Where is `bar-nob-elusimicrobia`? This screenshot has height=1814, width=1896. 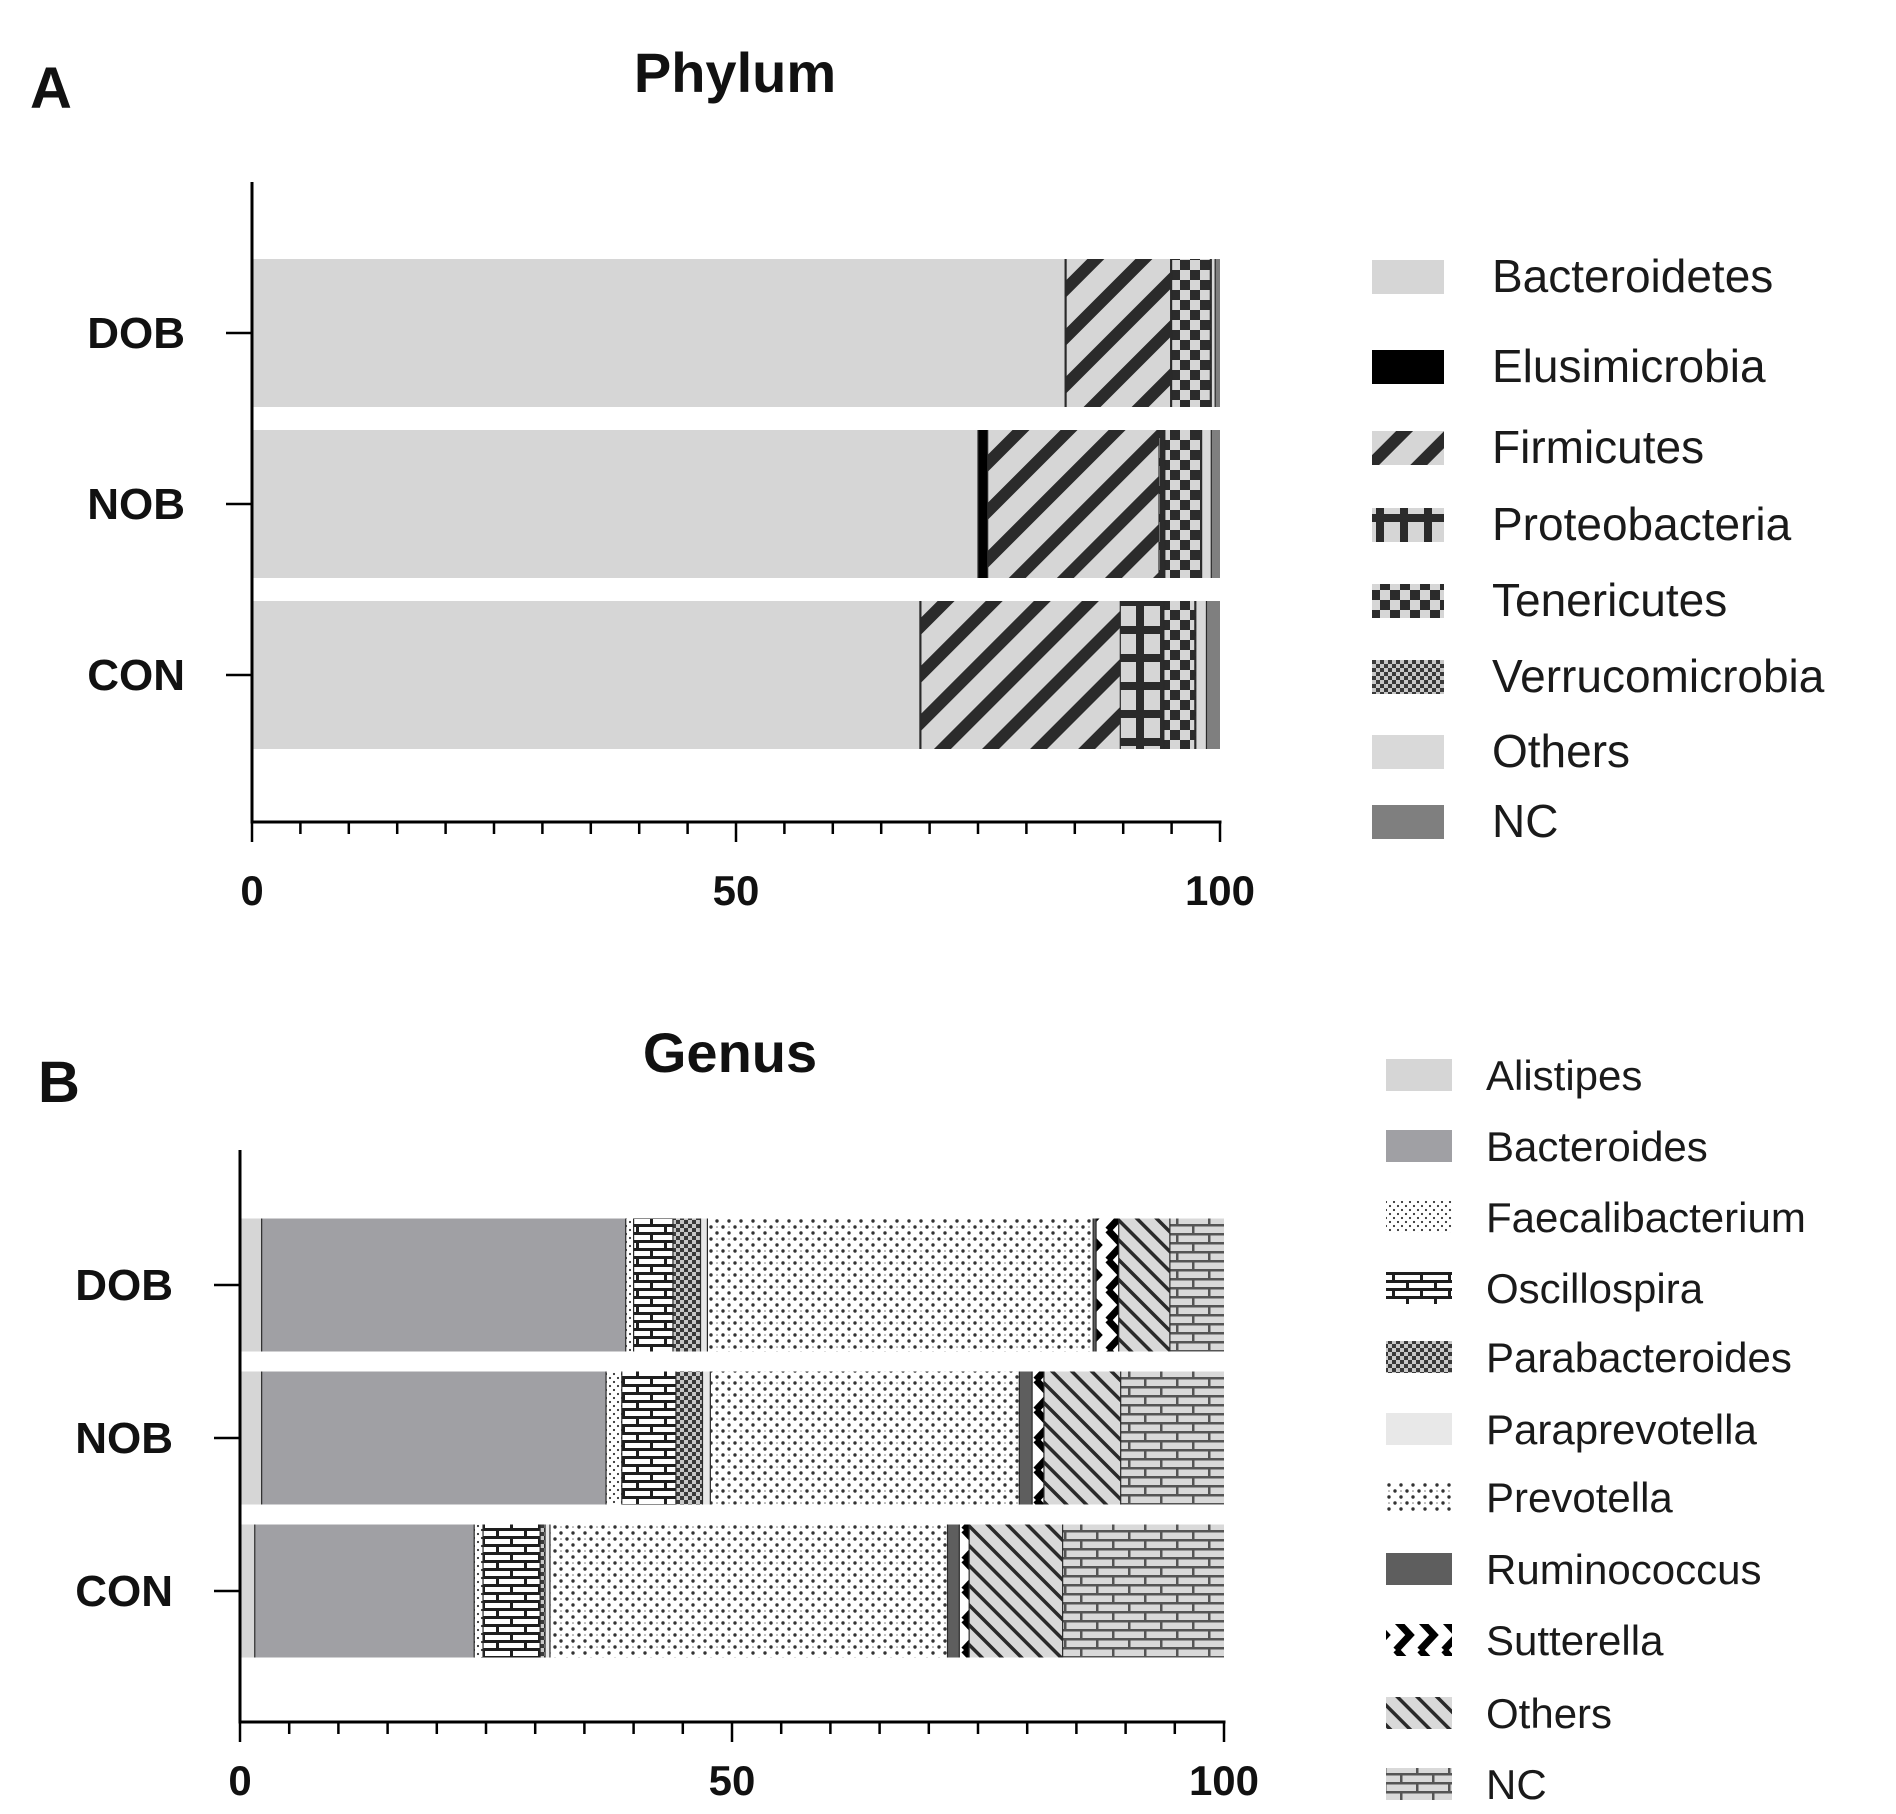 bar-nob-elusimicrobia is located at coordinates (983, 504).